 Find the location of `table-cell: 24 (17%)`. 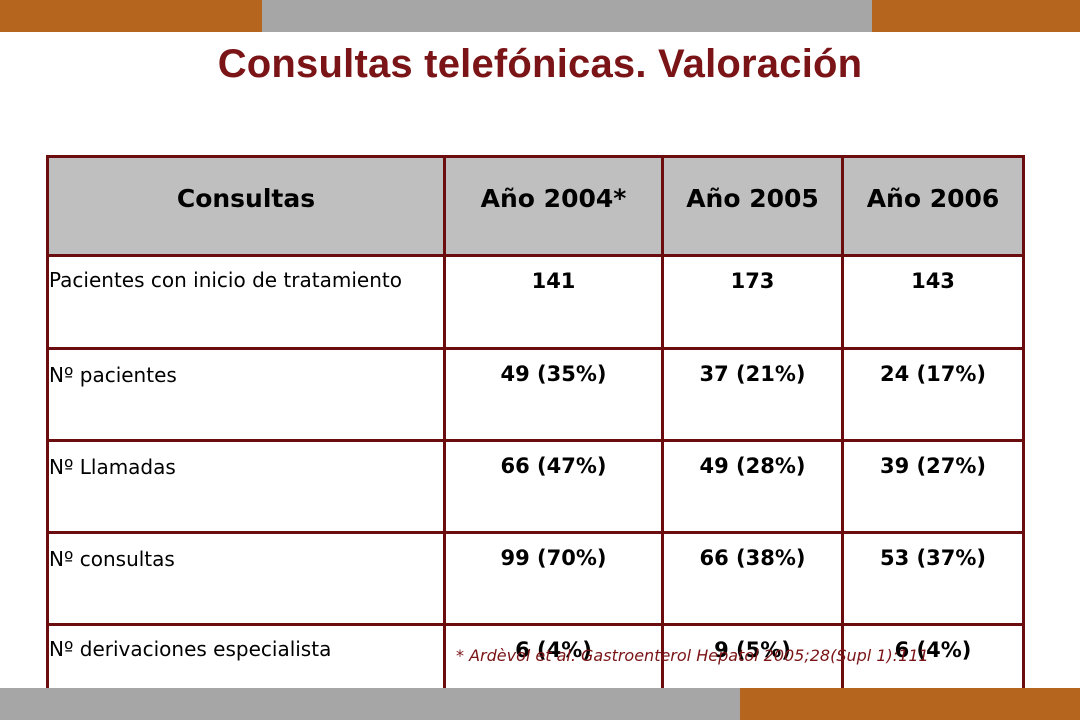

table-cell: 24 (17%) is located at coordinates (933, 394).